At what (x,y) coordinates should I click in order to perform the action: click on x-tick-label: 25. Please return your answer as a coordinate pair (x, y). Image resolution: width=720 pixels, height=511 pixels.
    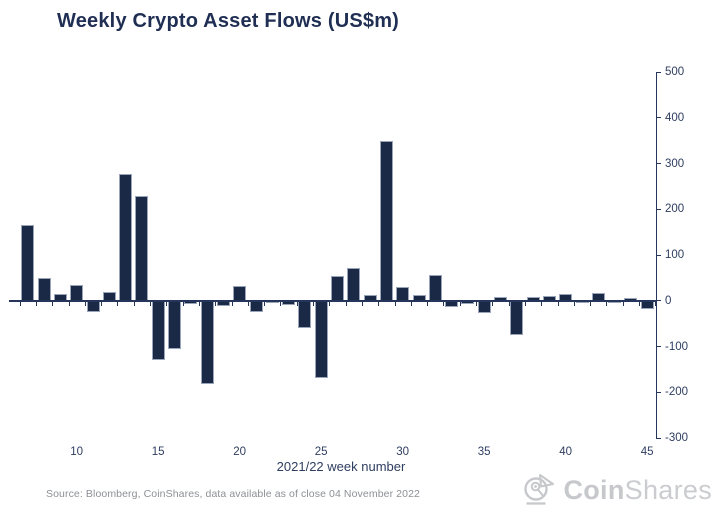
    Looking at the image, I should click on (321, 452).